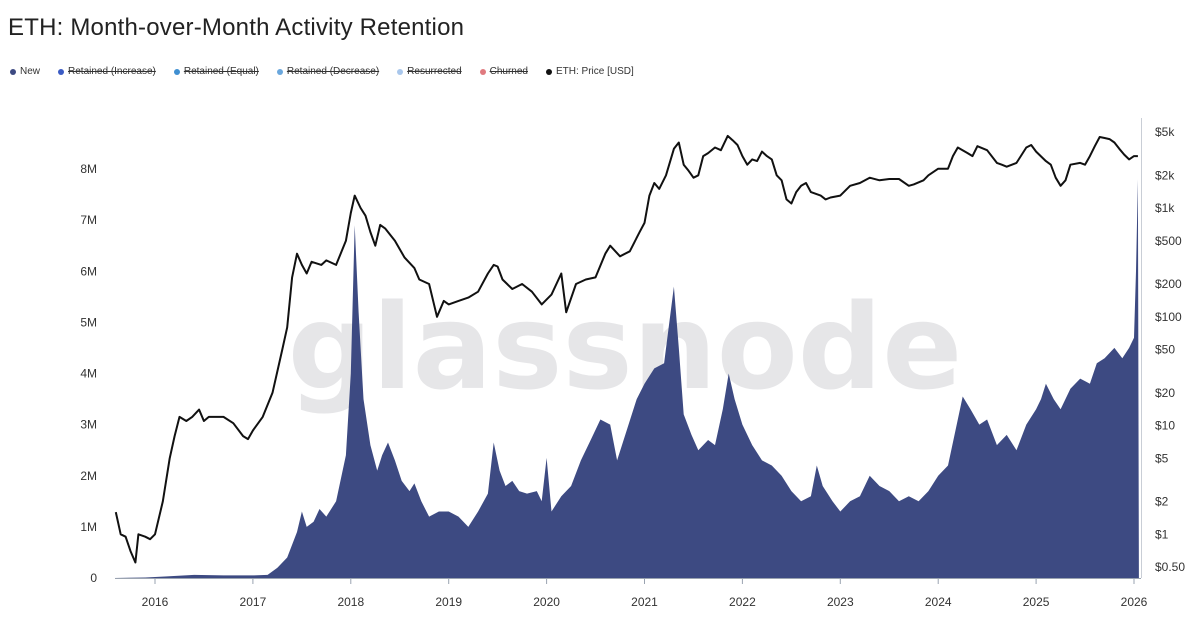 The image size is (1199, 628). What do you see at coordinates (1165, 132) in the screenshot?
I see `y-right-tick-label: $5k` at bounding box center [1165, 132].